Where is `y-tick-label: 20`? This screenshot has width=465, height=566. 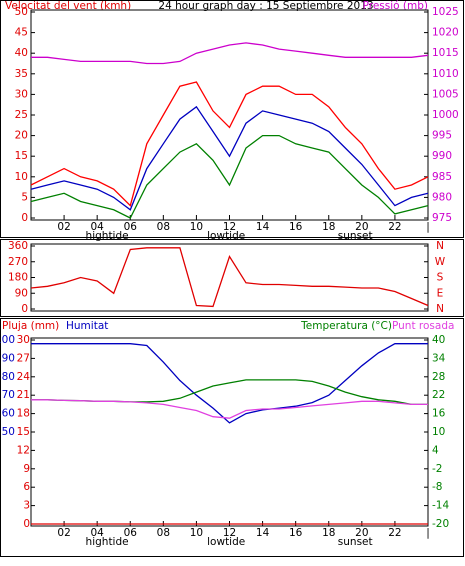
y-tick-label: 20 is located at coordinates (21, 136).